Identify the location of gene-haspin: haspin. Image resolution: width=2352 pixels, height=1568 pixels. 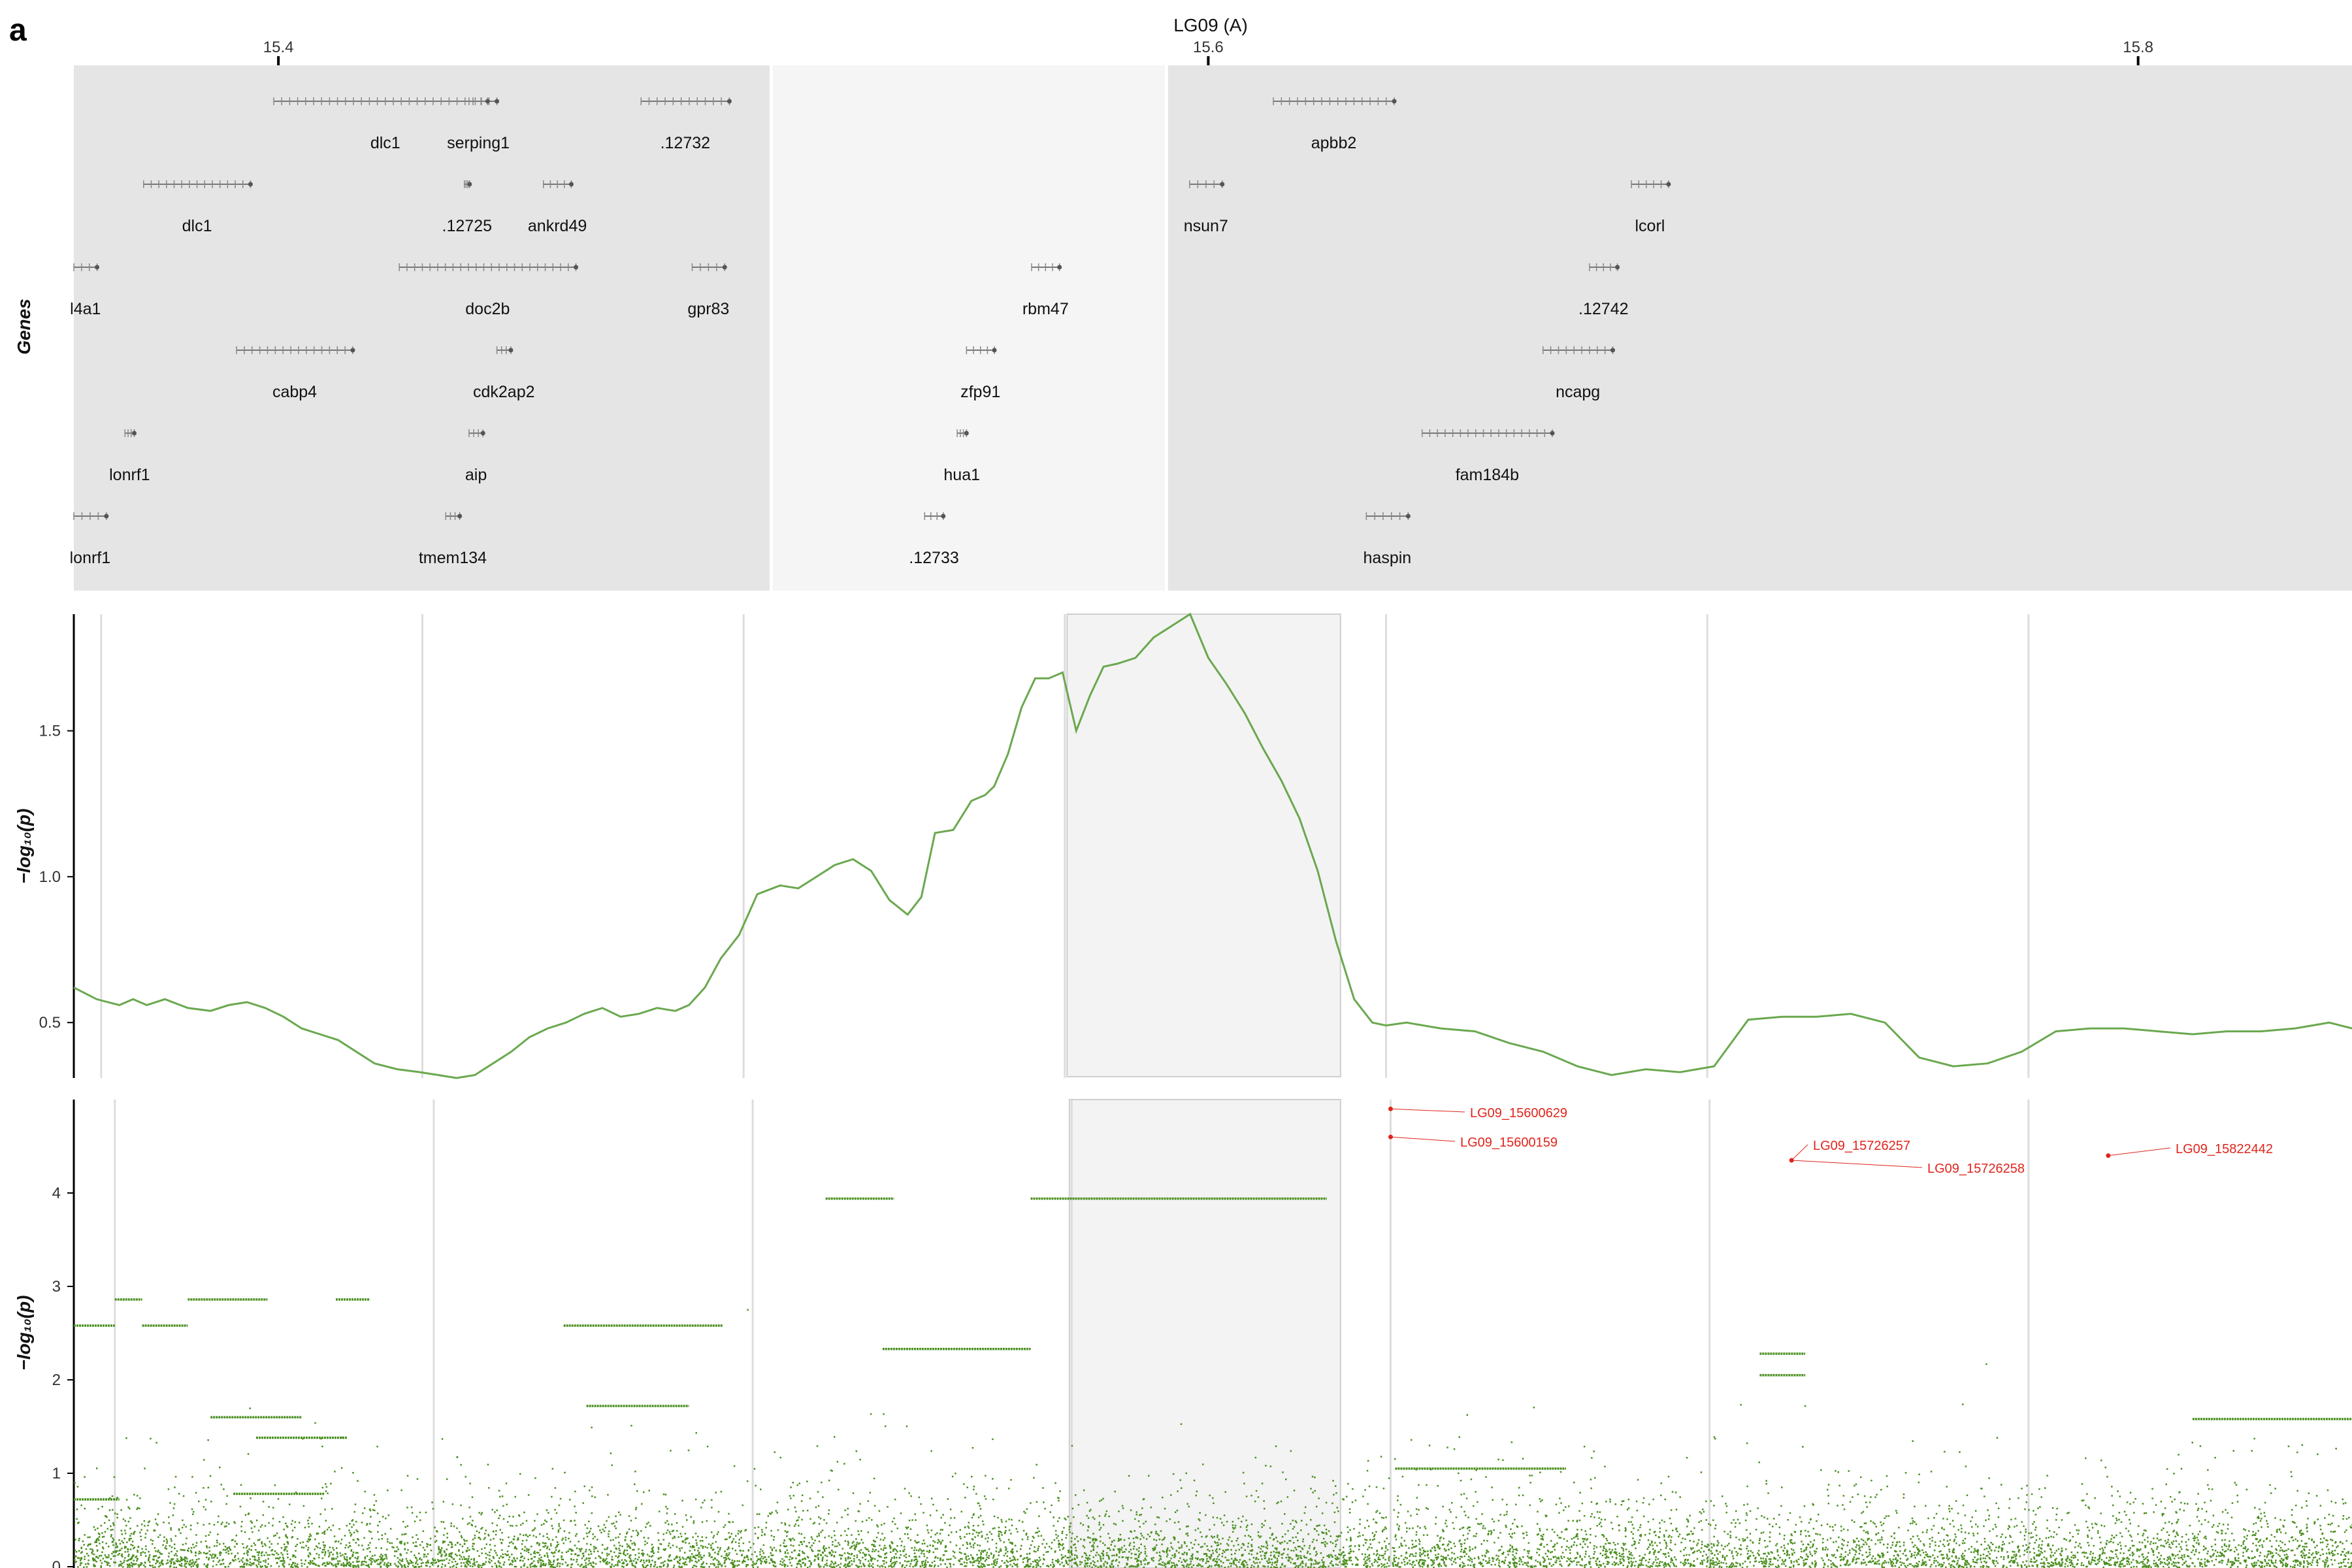
(1388, 539).